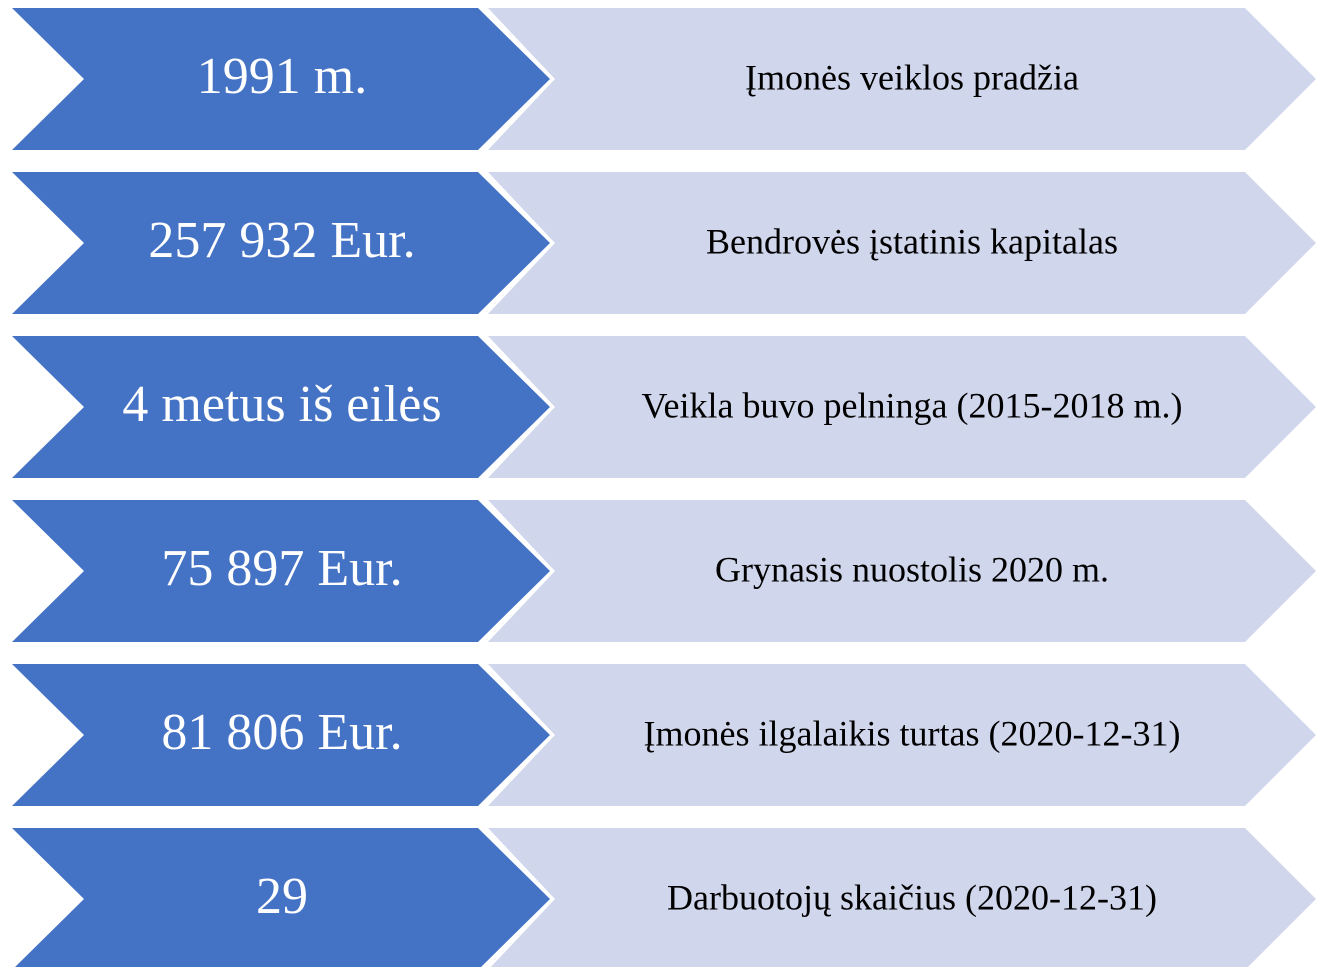 The image size is (1326, 967). I want to click on label-text: Įmonės veiklos pradžia, so click(912, 77).